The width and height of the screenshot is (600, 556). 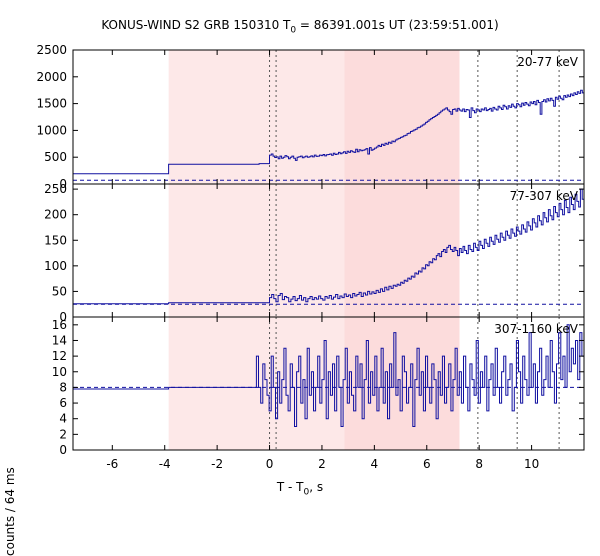 What do you see at coordinates (479, 464) in the screenshot?
I see `x-tick-label: 8` at bounding box center [479, 464].